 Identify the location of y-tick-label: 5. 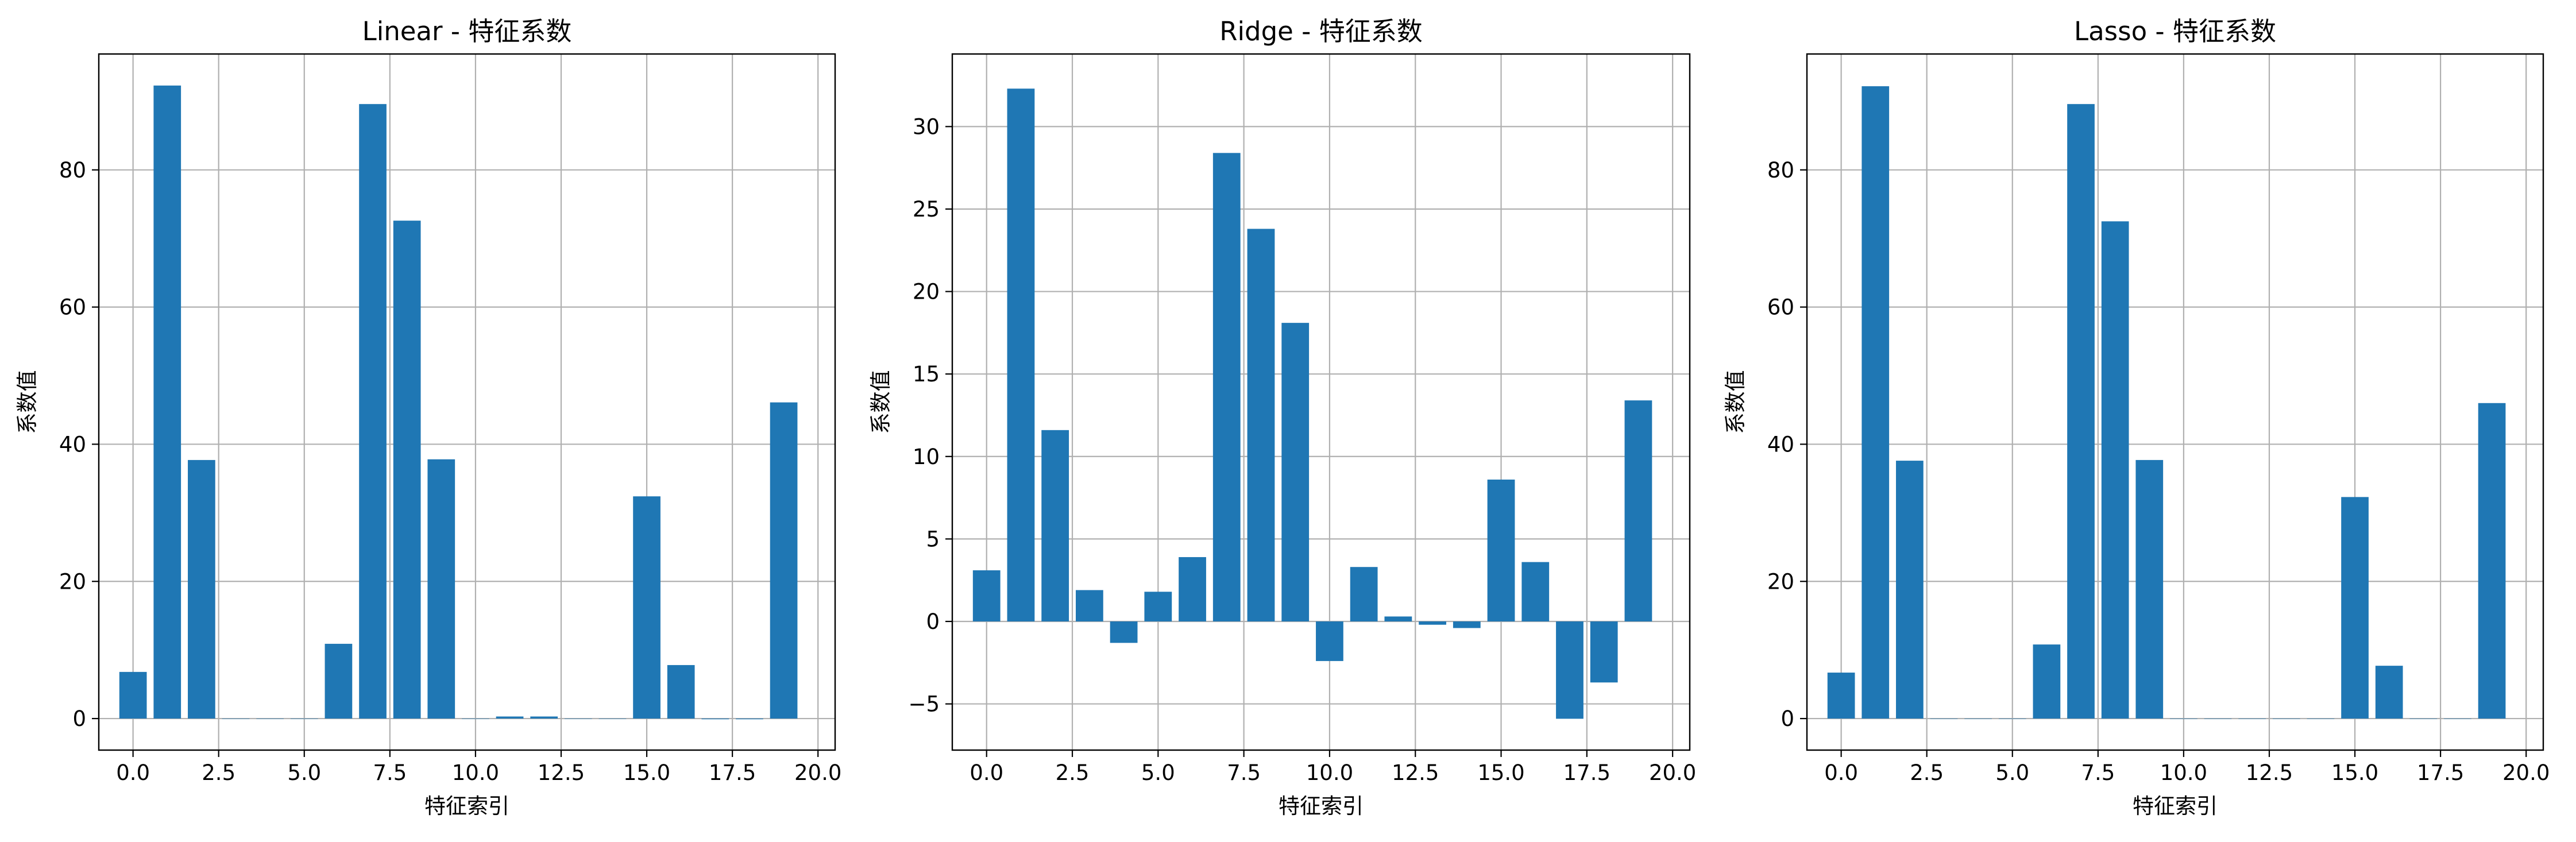
(933, 539).